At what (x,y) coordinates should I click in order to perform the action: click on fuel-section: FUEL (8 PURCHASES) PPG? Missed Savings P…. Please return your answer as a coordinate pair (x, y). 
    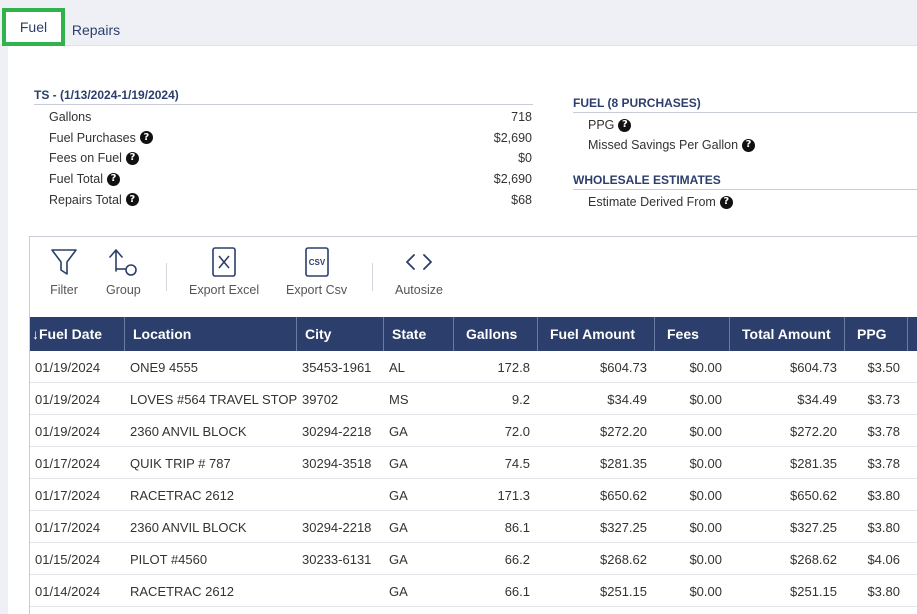
    Looking at the image, I should click on (745, 125).